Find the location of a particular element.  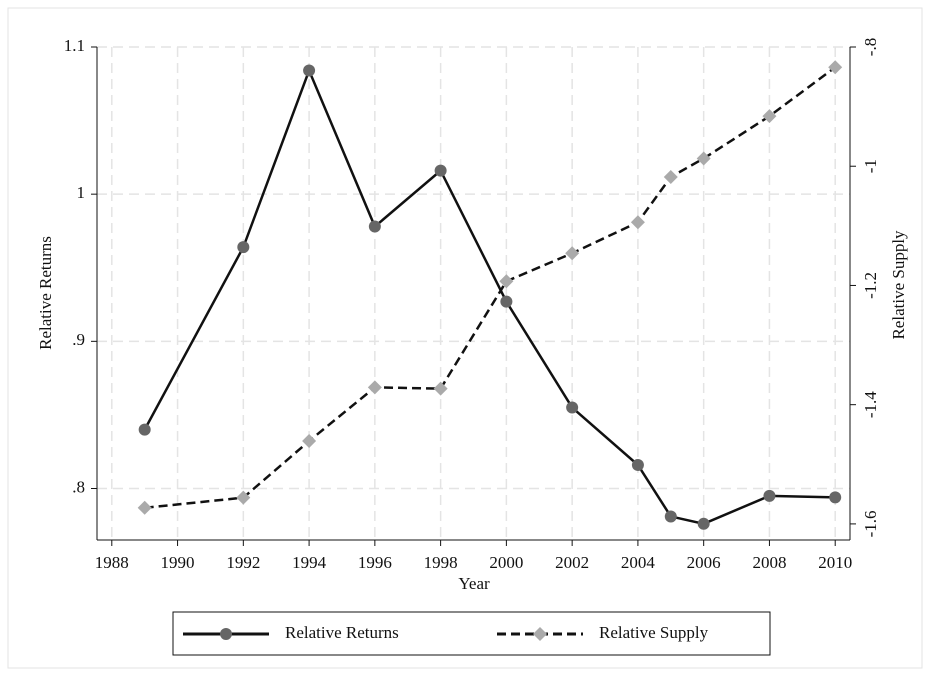

x-tick-label: 2002 is located at coordinates (572, 562).